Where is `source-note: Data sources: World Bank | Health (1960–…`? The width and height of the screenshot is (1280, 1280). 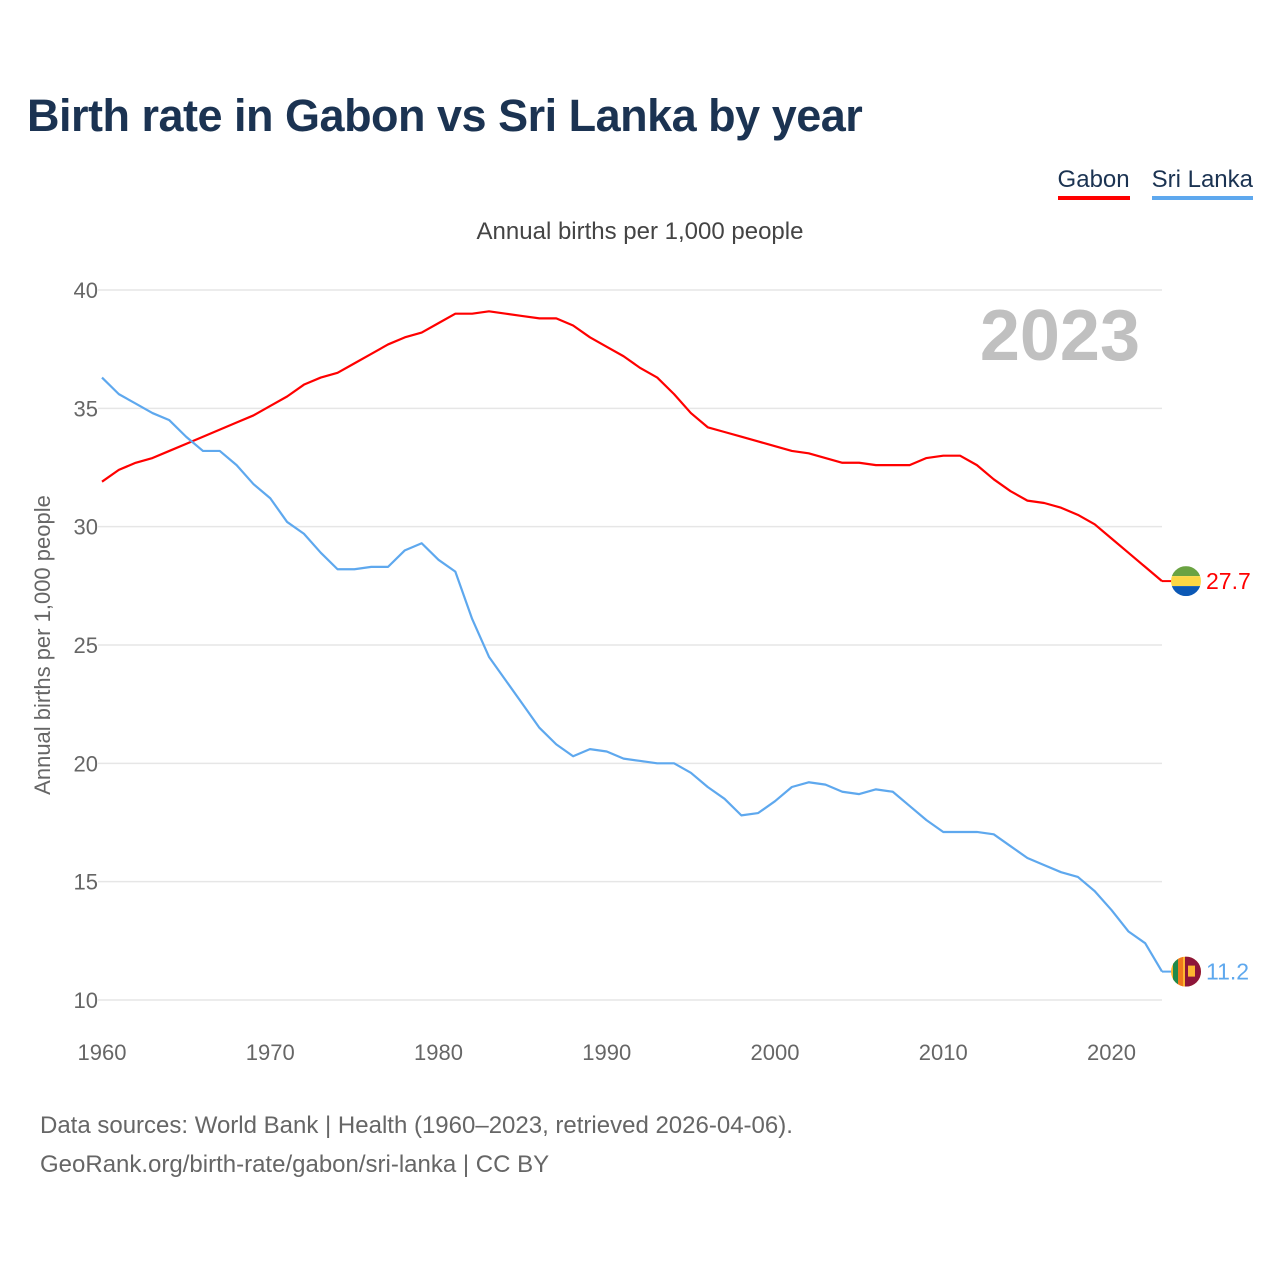 source-note: Data sources: World Bank | Health (1960–… is located at coordinates (416, 1145).